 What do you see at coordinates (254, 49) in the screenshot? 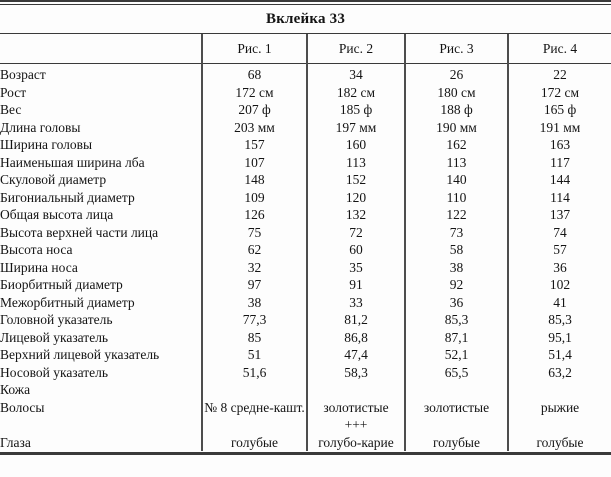
I see `header-cell-fig1: Рис. 1` at bounding box center [254, 49].